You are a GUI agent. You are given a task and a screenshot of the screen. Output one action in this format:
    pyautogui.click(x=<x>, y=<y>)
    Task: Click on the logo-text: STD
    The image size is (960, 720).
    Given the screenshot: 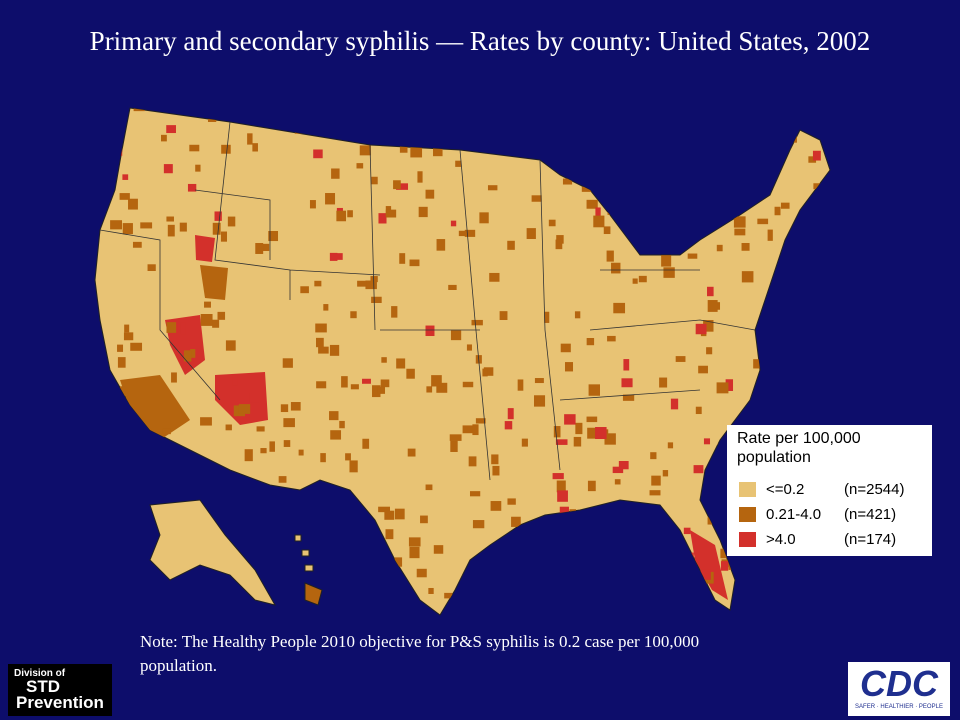 What is the action you would take?
    pyautogui.click(x=43, y=686)
    